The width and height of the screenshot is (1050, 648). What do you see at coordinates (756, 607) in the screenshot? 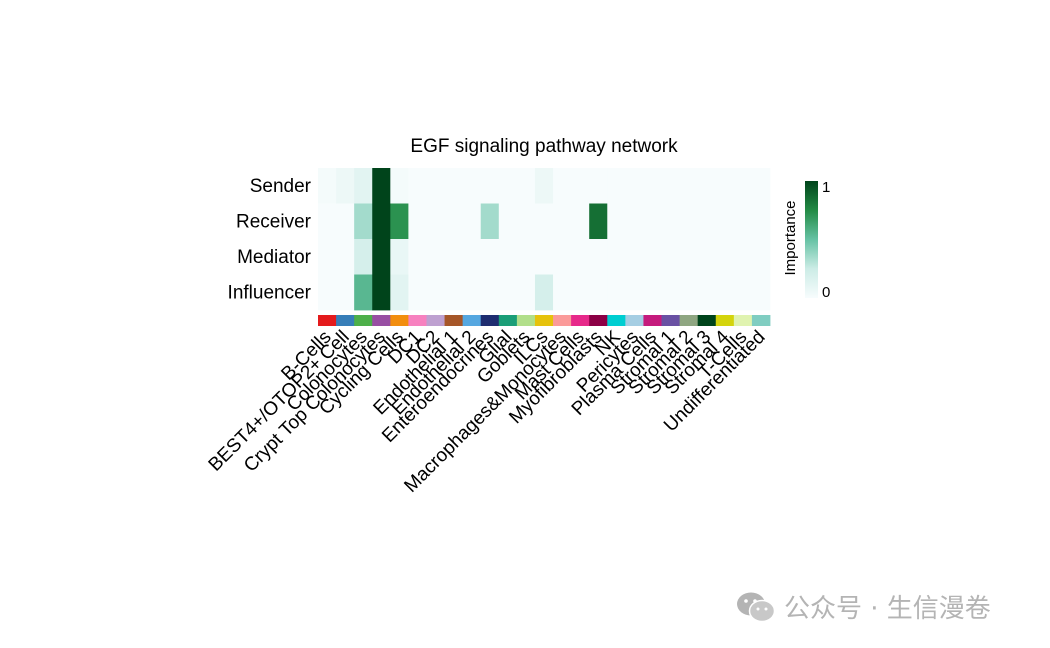
I see `wechat-icon` at bounding box center [756, 607].